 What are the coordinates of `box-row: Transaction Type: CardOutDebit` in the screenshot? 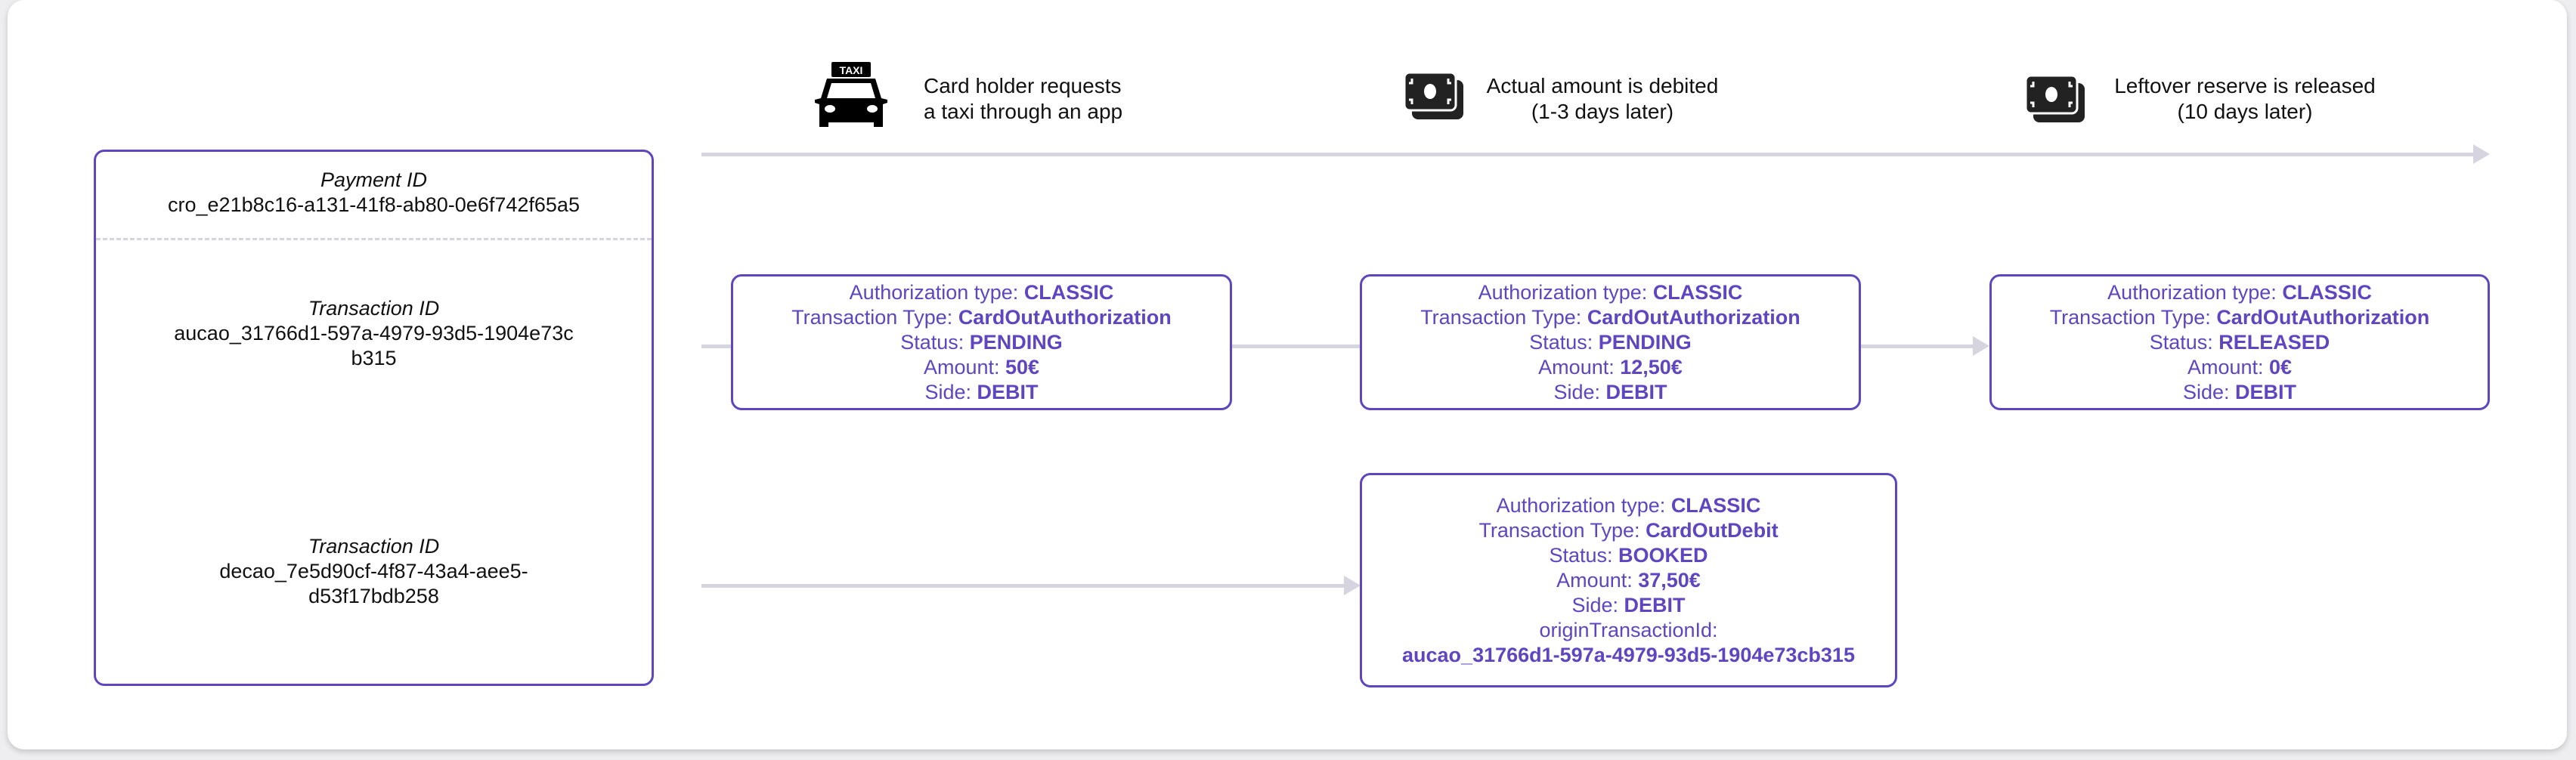 It's located at (1628, 530).